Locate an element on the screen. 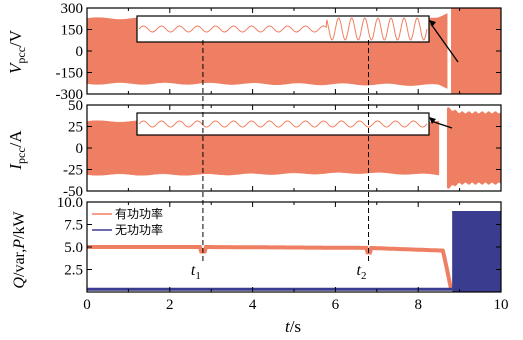  ytick-label: -150 is located at coordinates (70, 74).